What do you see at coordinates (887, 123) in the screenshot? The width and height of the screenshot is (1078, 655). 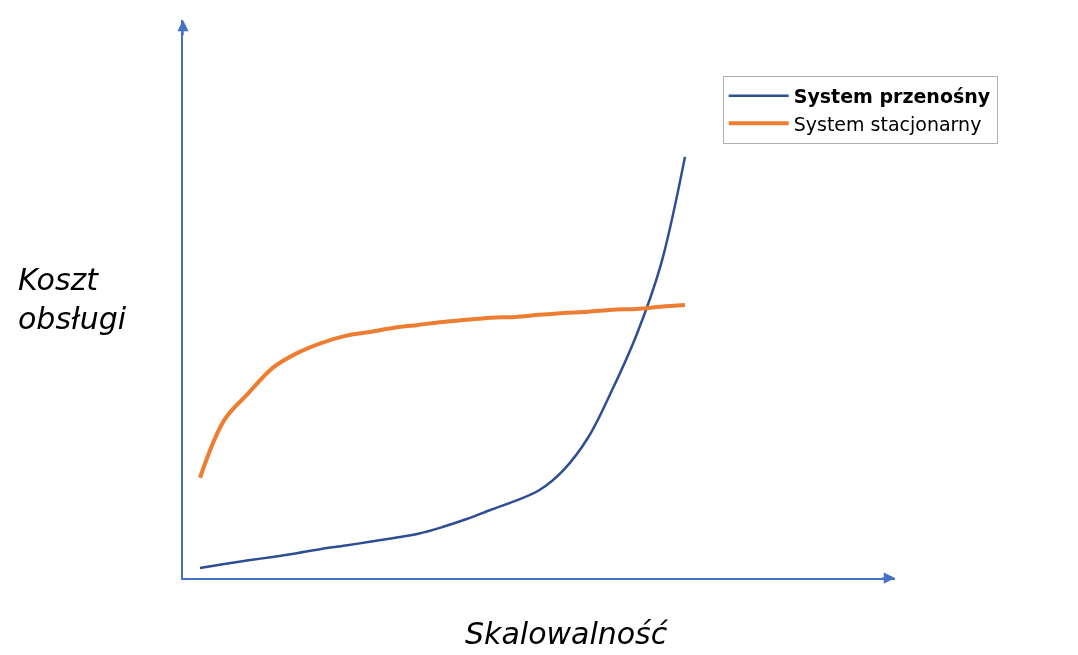 I see `legend-label: System stacjonarny` at bounding box center [887, 123].